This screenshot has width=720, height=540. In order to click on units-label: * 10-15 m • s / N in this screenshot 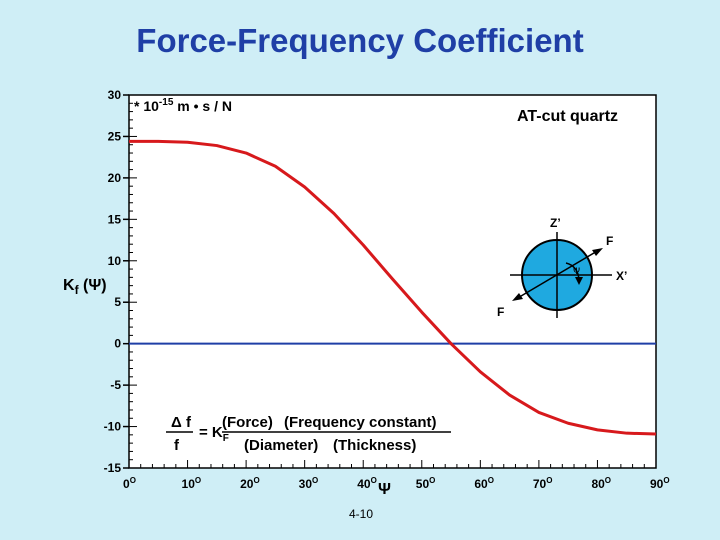, I will do `click(183, 105)`.